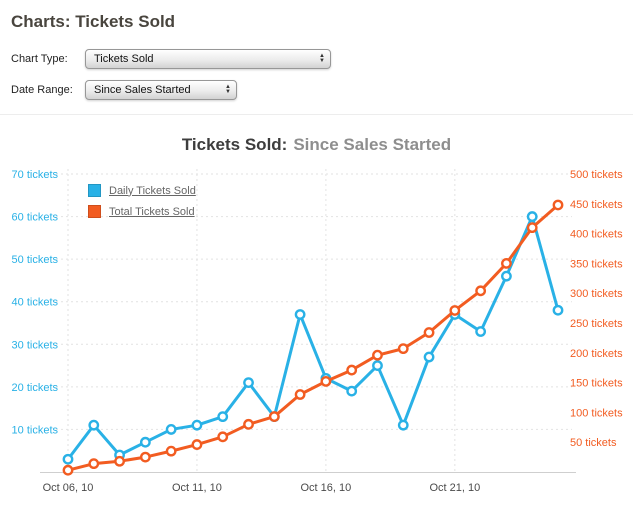 The width and height of the screenshot is (633, 519). Describe the element at coordinates (596, 264) in the screenshot. I see `svg-text: 350 tickets` at that location.